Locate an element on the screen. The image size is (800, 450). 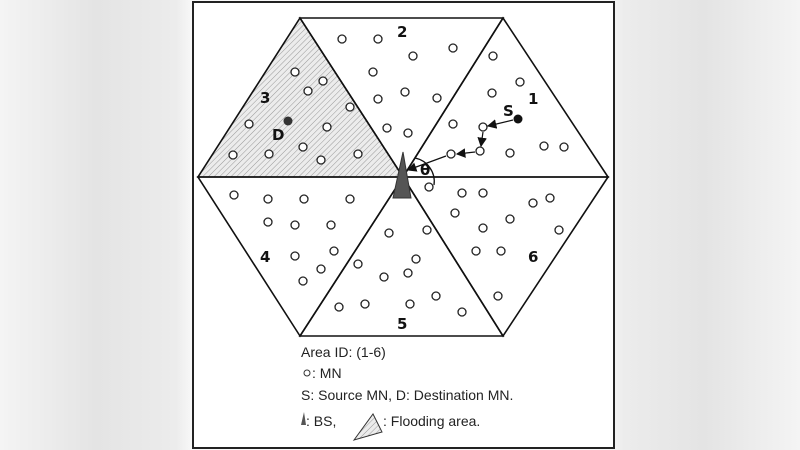
base-station-icon is located at coordinates (402, 175).